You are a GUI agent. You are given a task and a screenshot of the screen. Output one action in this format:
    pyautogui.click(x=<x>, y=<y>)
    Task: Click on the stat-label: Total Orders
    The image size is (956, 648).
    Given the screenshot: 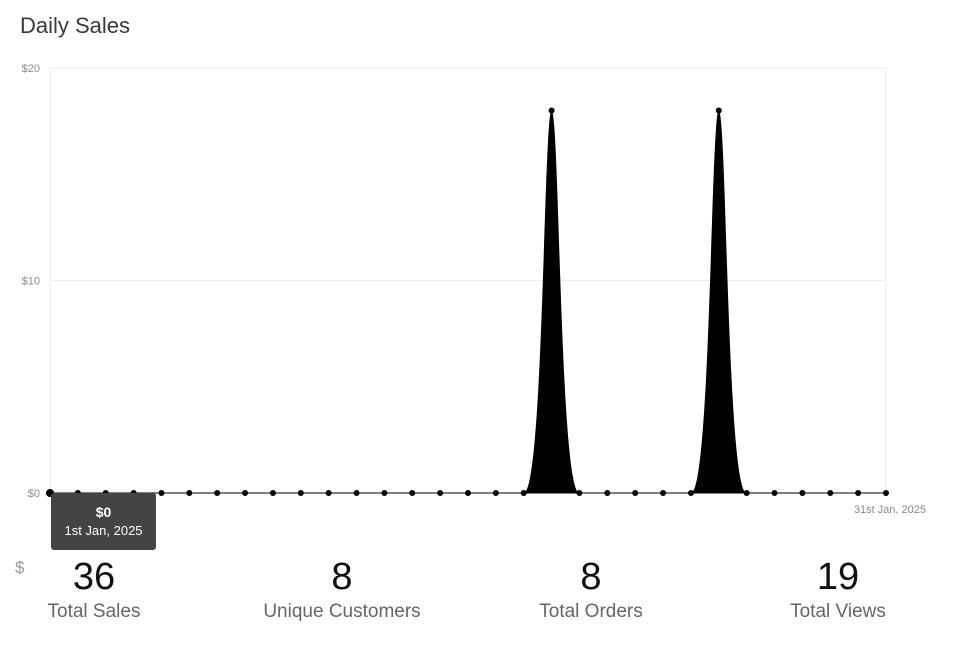 What is the action you would take?
    pyautogui.click(x=591, y=611)
    